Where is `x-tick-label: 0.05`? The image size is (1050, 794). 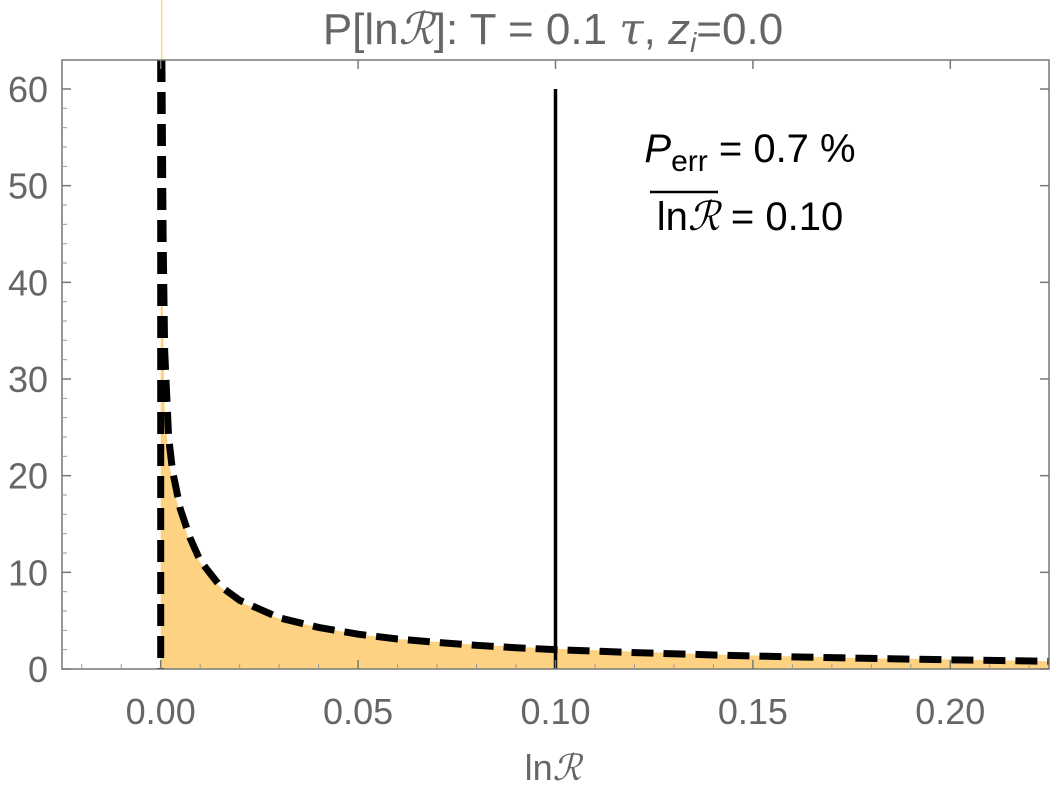
x-tick-label: 0.05 is located at coordinates (358, 711).